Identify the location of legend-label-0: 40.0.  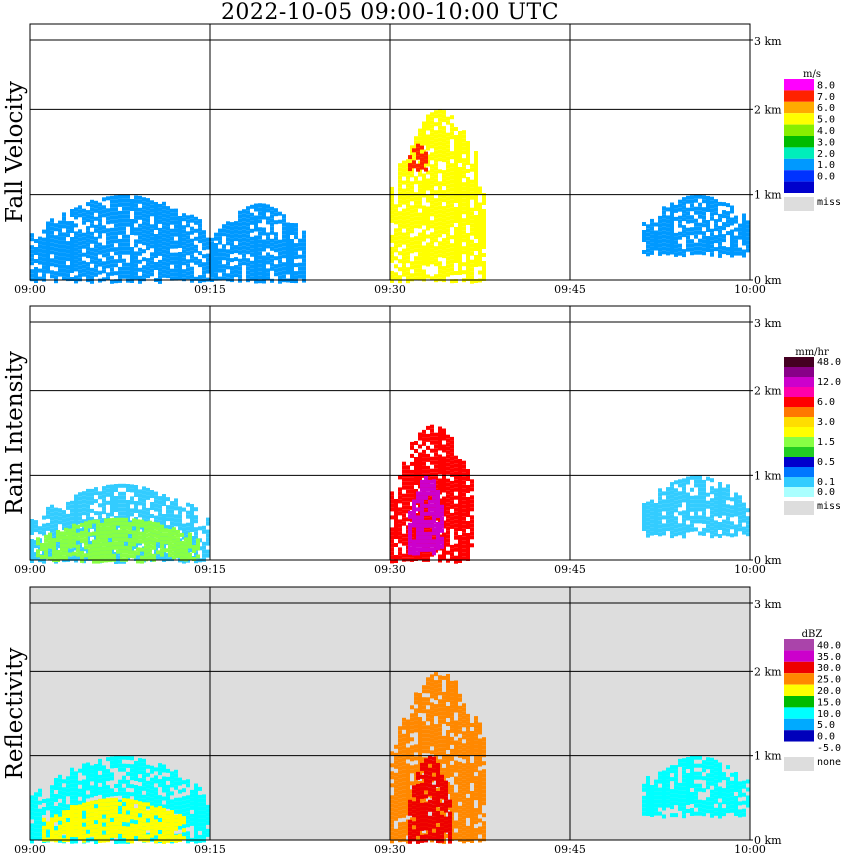
(829, 645).